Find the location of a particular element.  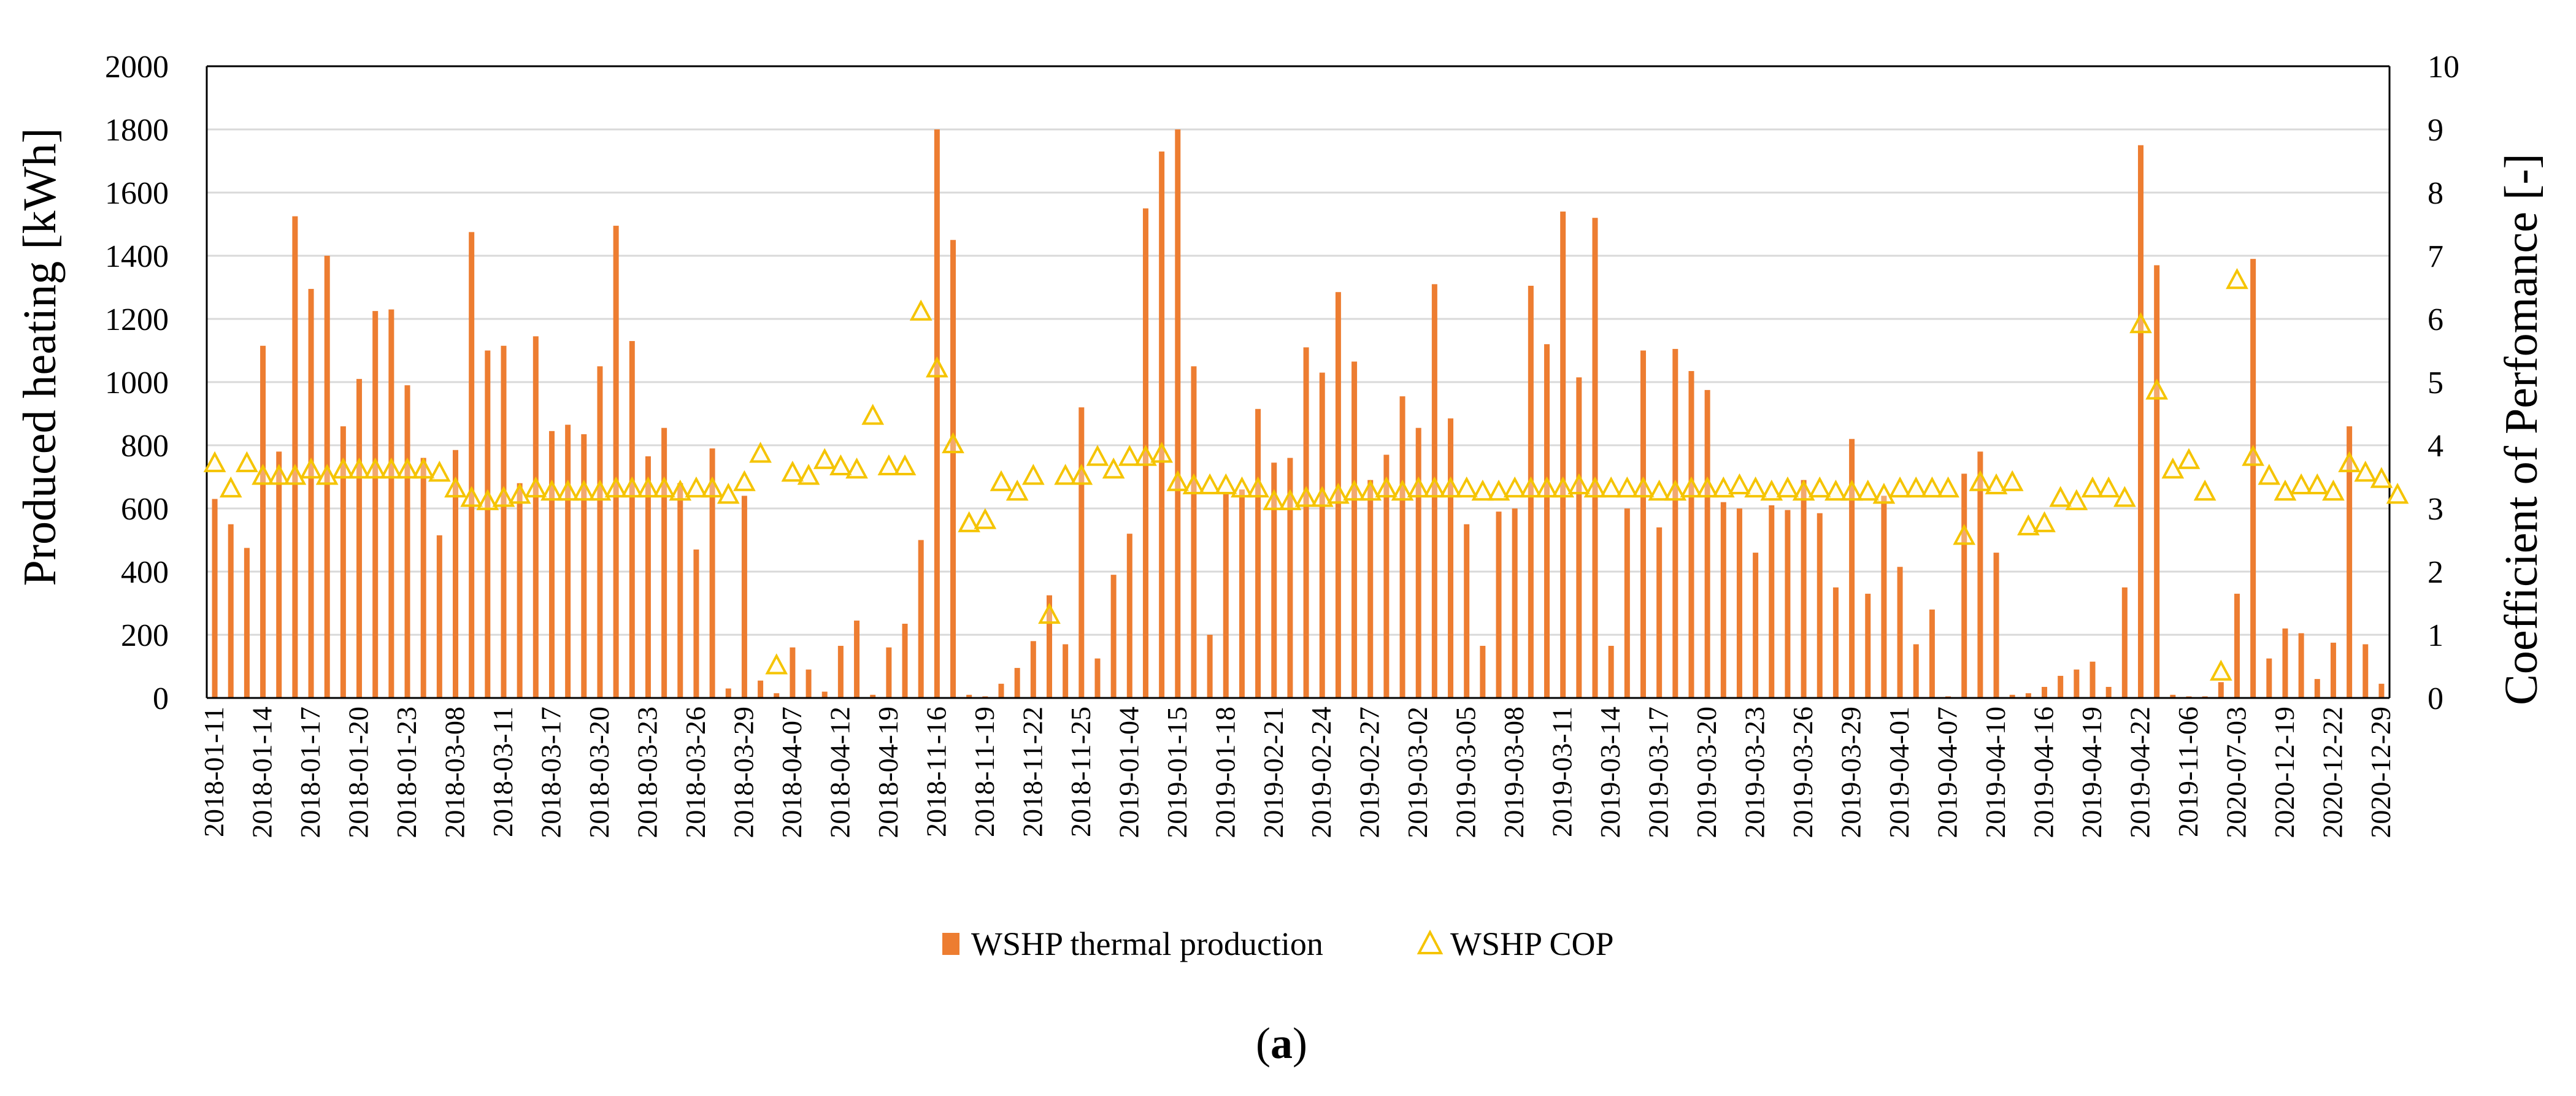

x-tick-label: 2020-12-22 is located at coordinates (2332, 772).